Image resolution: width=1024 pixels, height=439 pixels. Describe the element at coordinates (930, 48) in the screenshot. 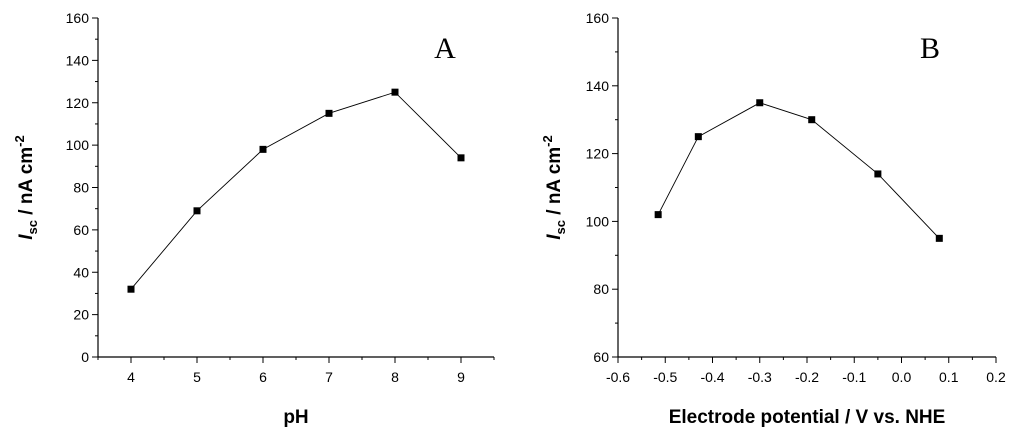

I see `panel-label: B` at that location.